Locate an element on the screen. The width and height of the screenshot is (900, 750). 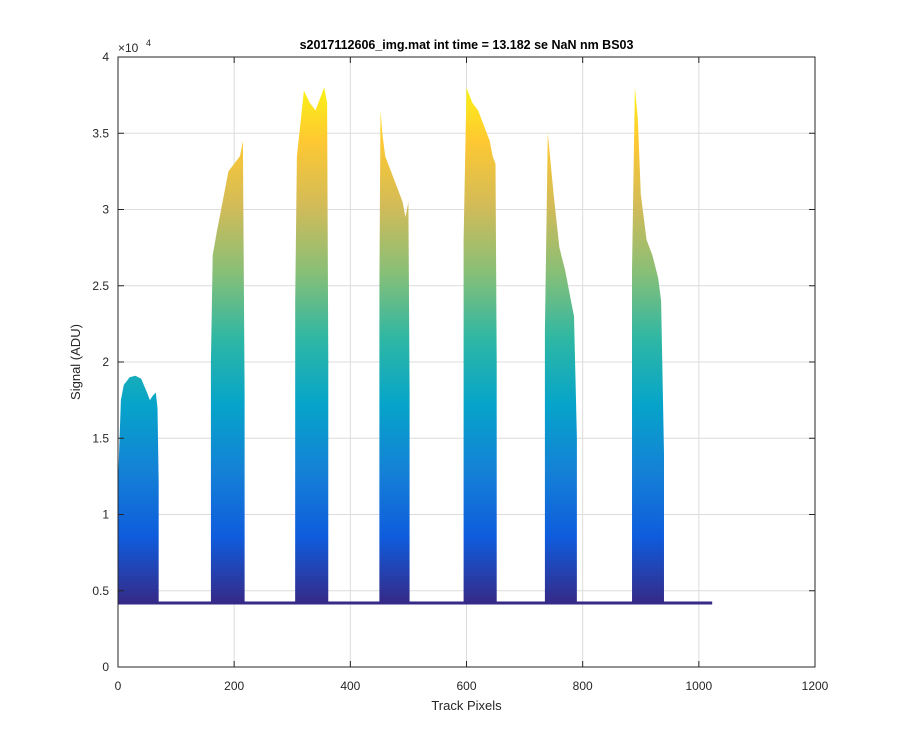
y-tick-label: 3.5 is located at coordinates (100, 133).